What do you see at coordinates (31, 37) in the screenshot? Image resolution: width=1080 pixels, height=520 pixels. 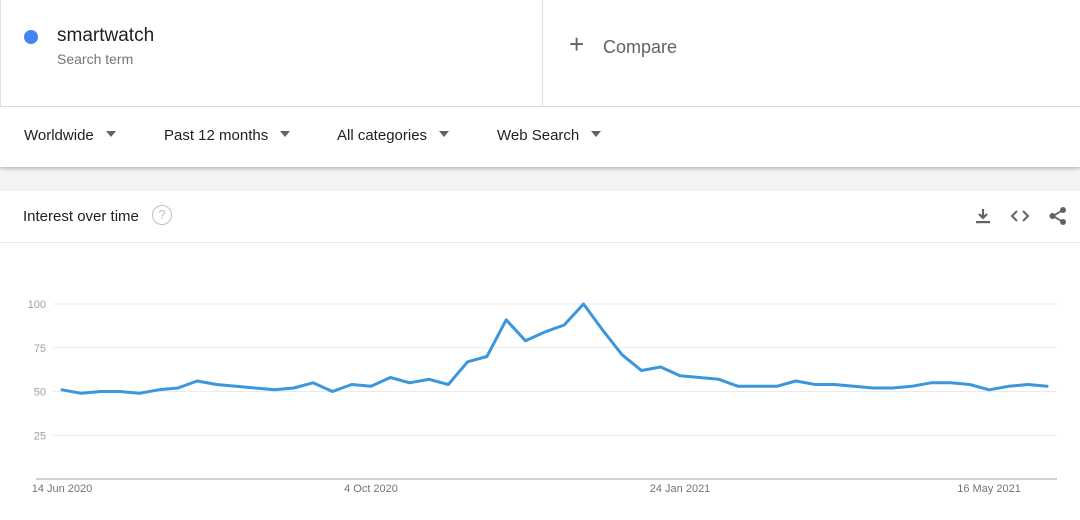 I see `term-color-dot` at bounding box center [31, 37].